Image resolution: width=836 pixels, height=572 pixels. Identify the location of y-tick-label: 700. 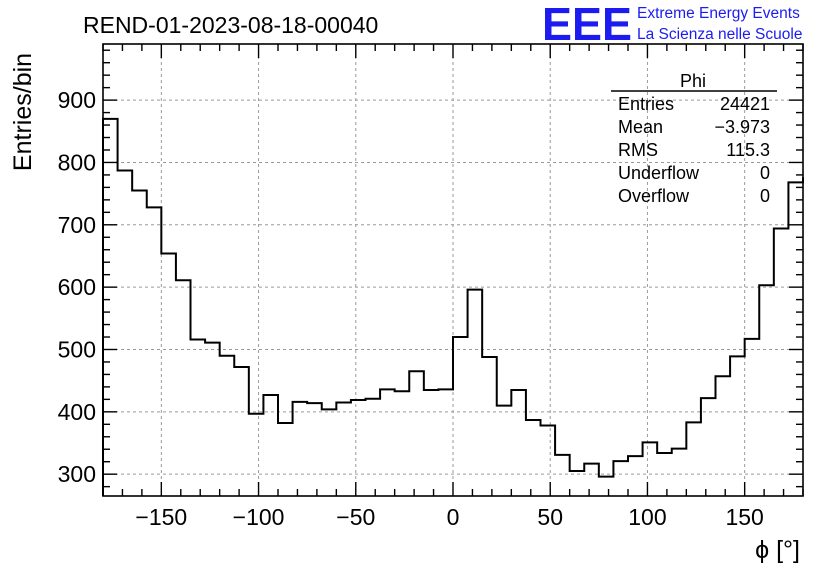
(77, 225).